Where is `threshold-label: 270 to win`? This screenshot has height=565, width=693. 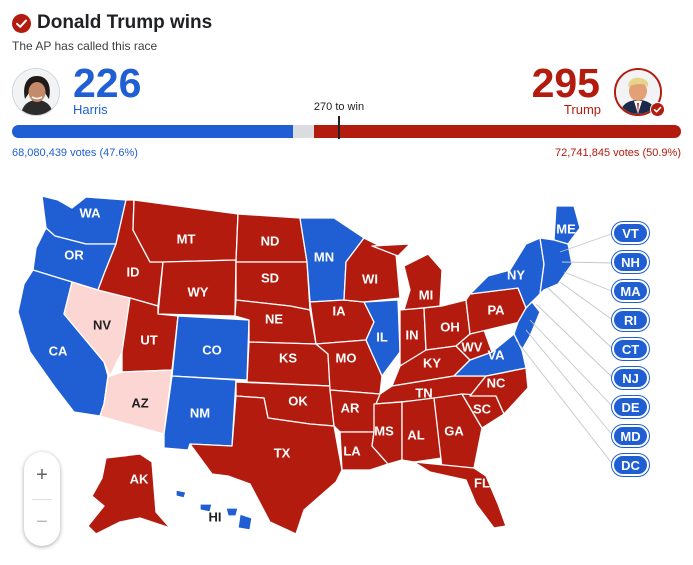
threshold-label: 270 to win is located at coordinates (339, 107).